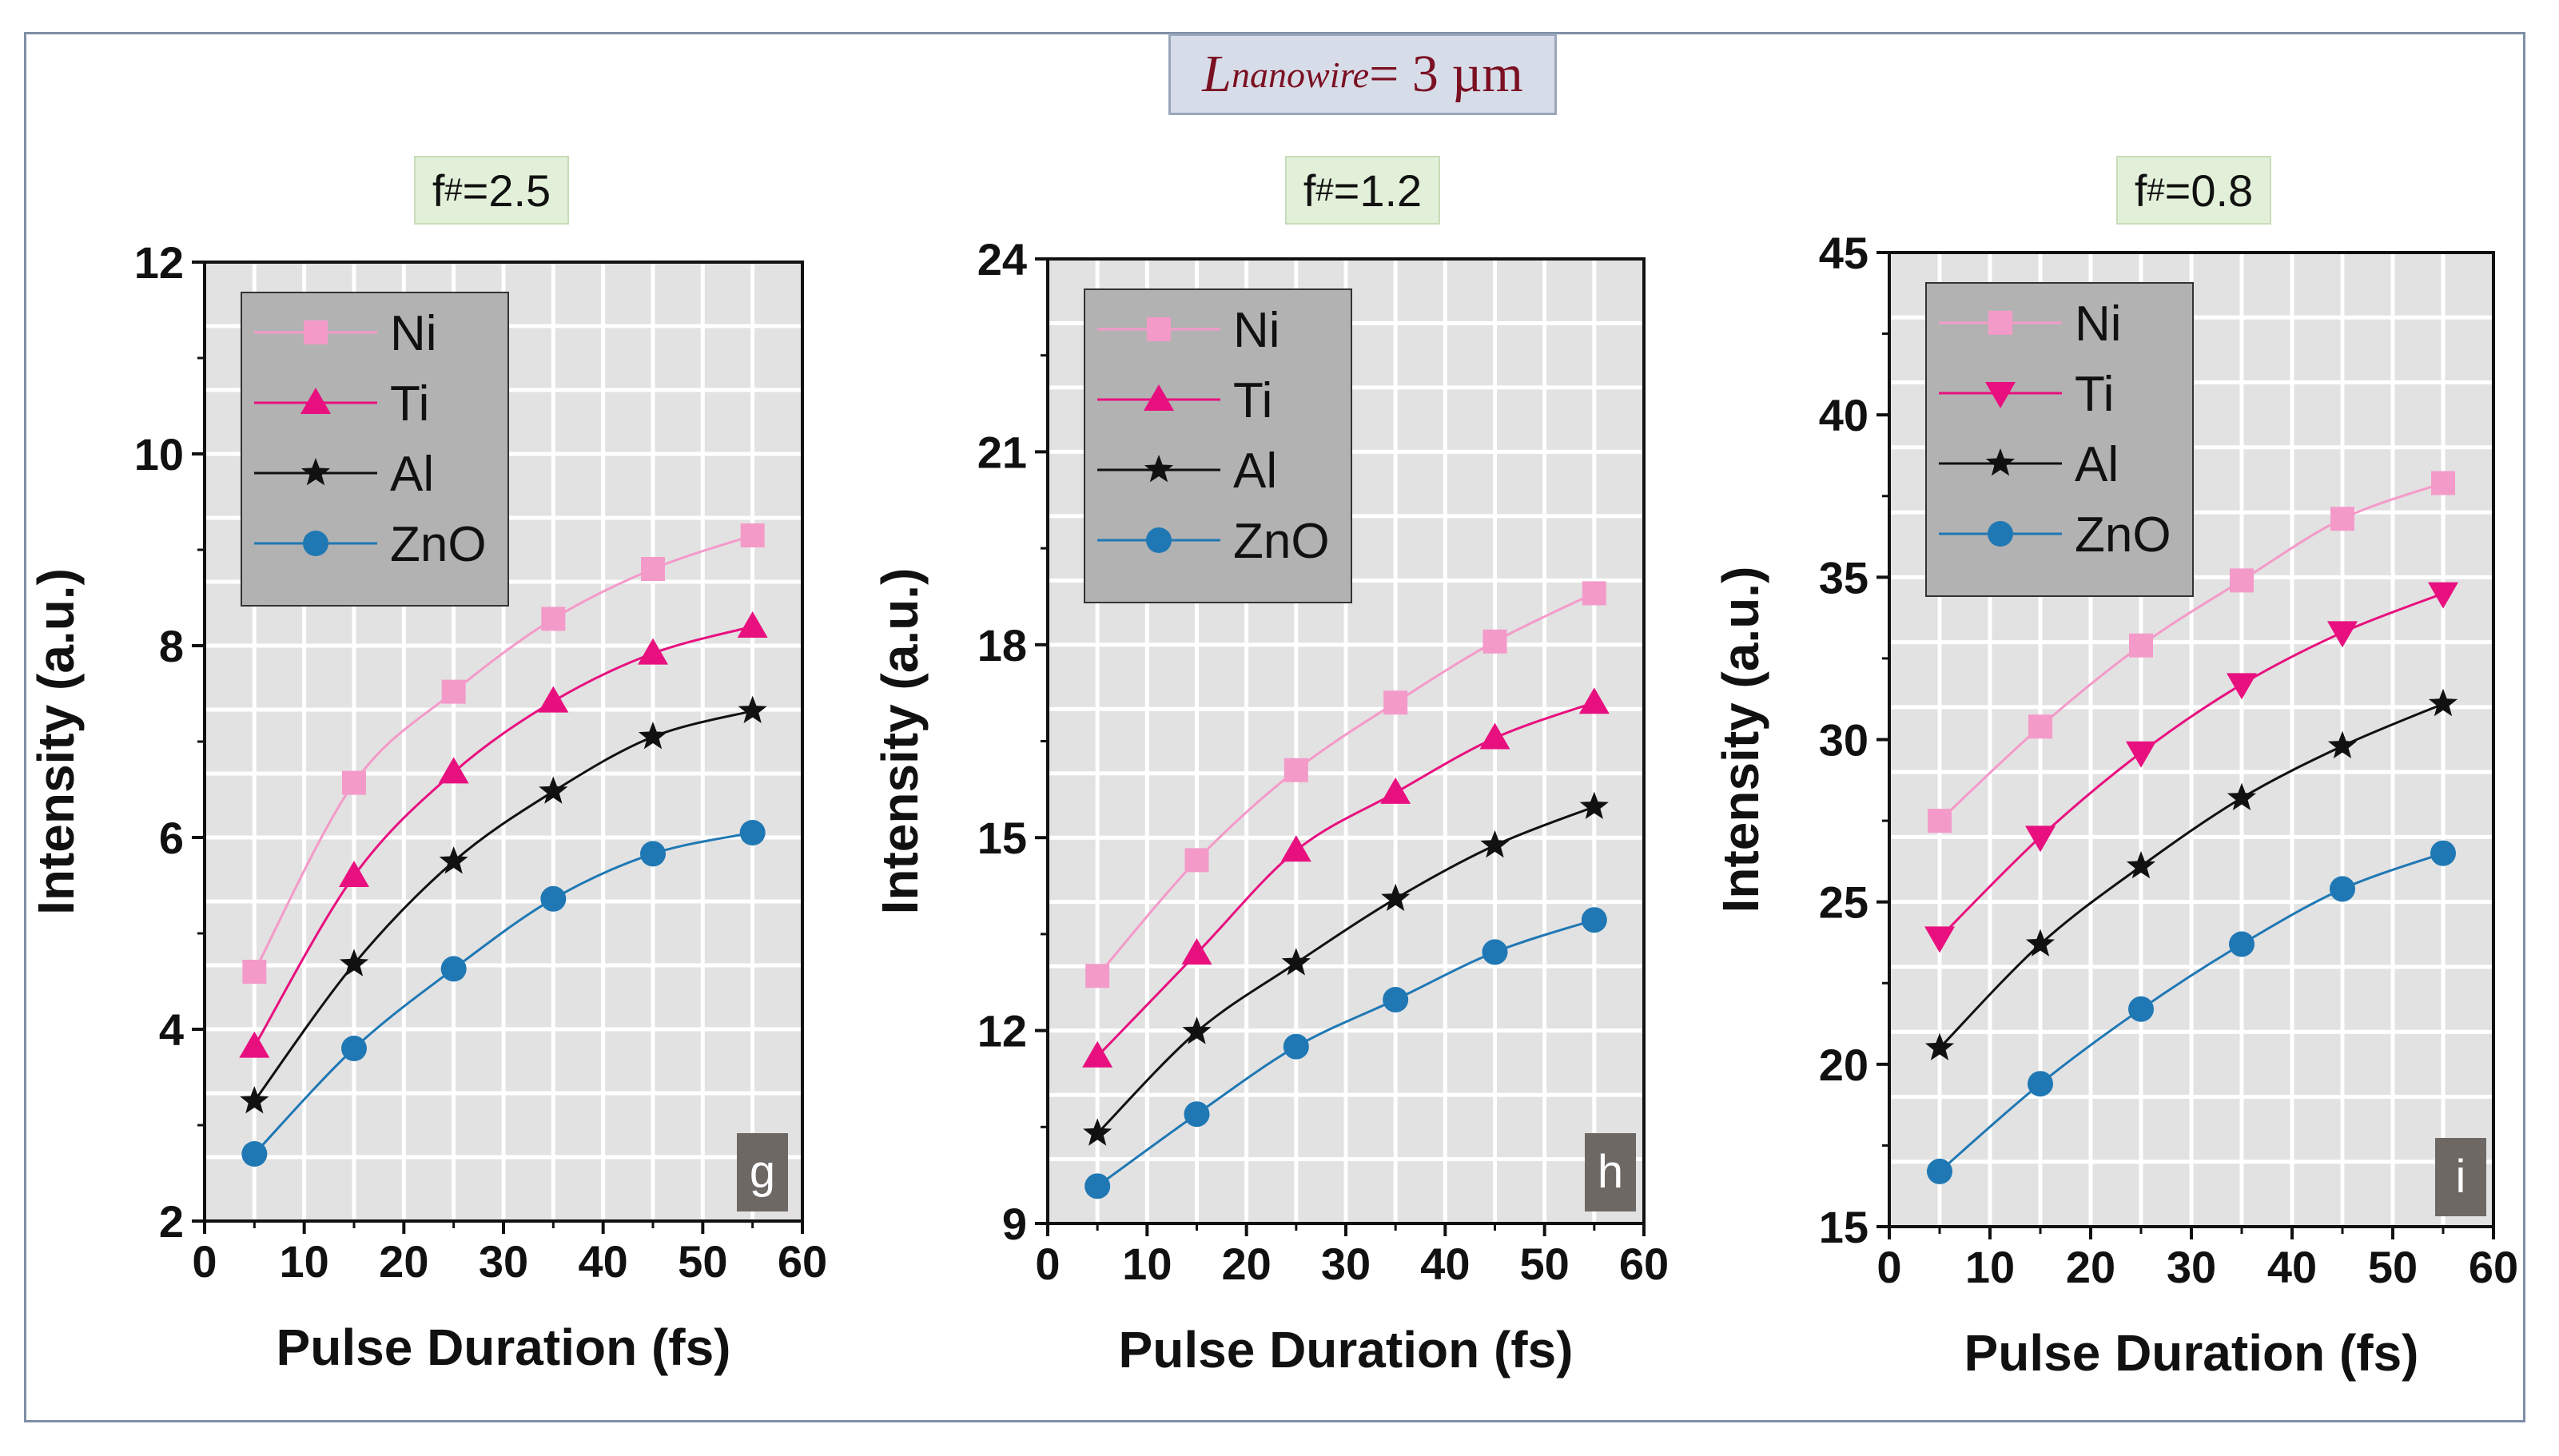 This screenshot has width=2559, height=1456. I want to click on y-tick-label: 8, so click(171, 646).